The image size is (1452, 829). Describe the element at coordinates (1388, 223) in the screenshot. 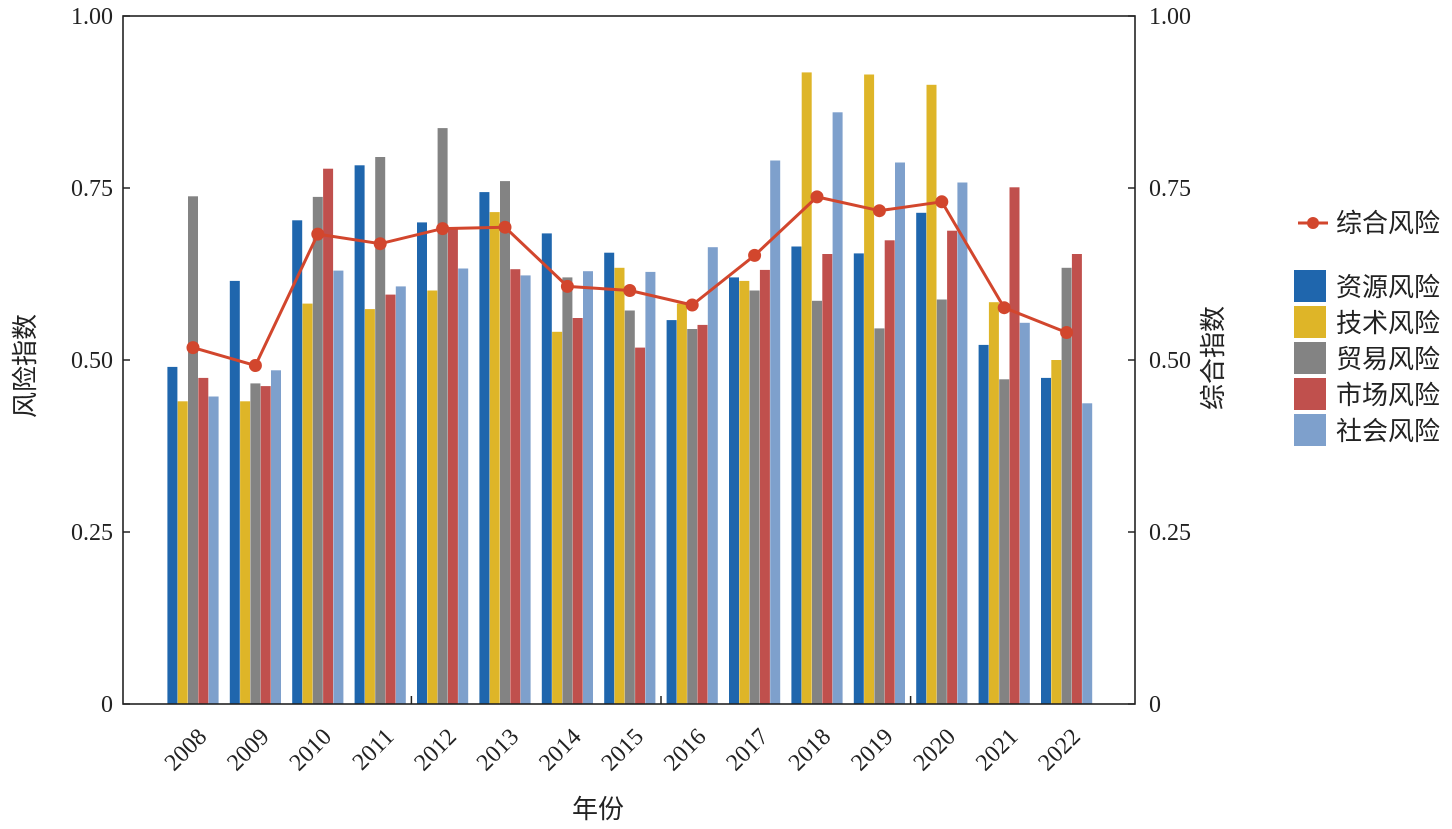

I see `legend-label-line: 综合风险` at that location.